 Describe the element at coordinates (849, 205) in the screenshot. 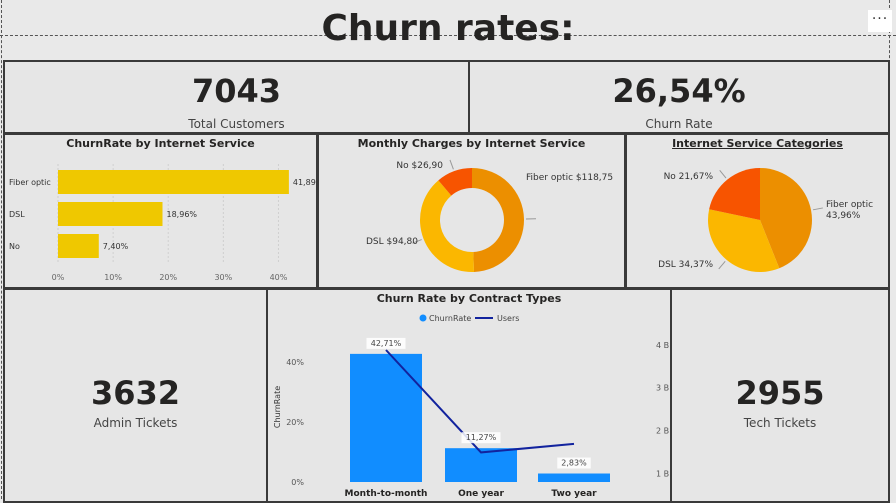

I see `slice-label: Fiber optic` at that location.